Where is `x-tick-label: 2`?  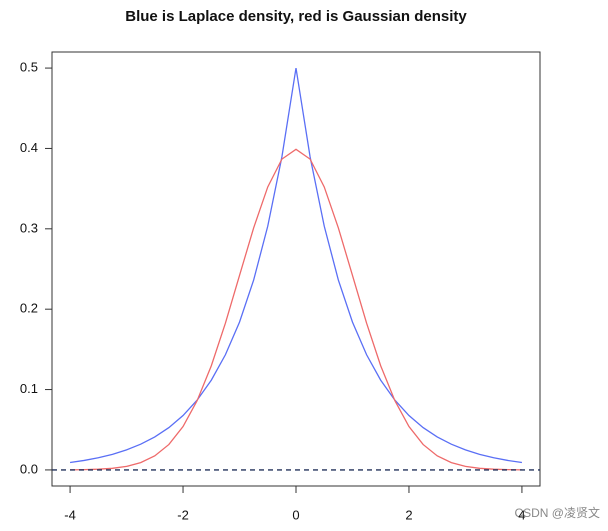
x-tick-label: 2 is located at coordinates (408, 514).